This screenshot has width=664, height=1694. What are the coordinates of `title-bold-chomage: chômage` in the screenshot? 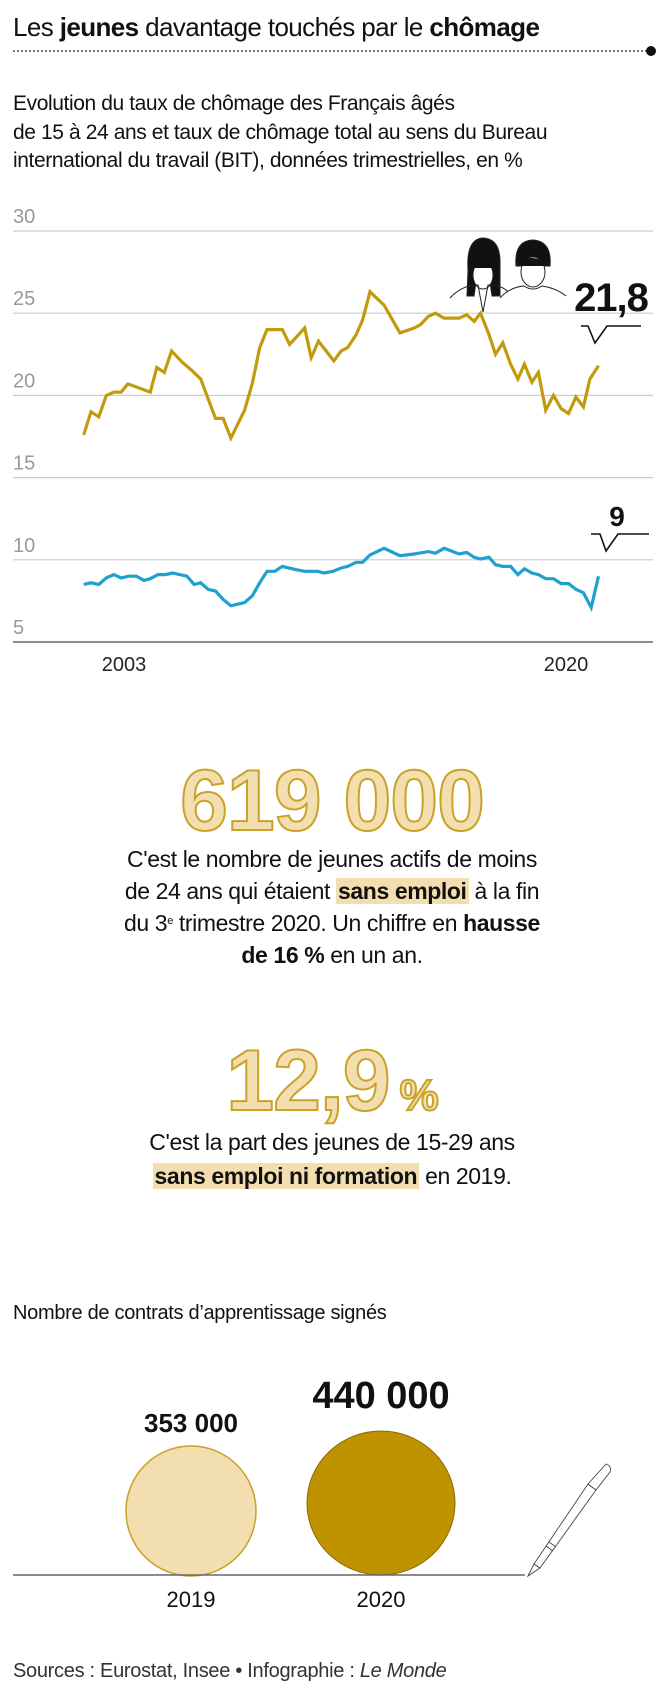 It's located at (484, 27).